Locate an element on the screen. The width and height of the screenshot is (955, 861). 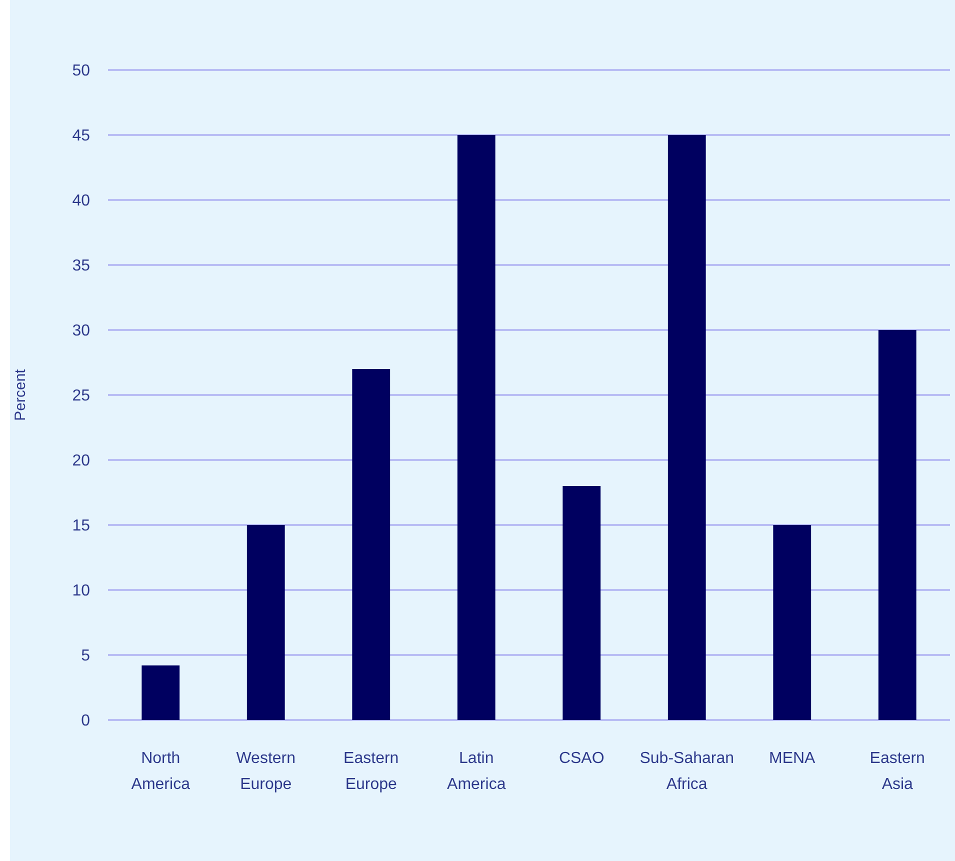
y-tick-label: 25 is located at coordinates (81, 396).